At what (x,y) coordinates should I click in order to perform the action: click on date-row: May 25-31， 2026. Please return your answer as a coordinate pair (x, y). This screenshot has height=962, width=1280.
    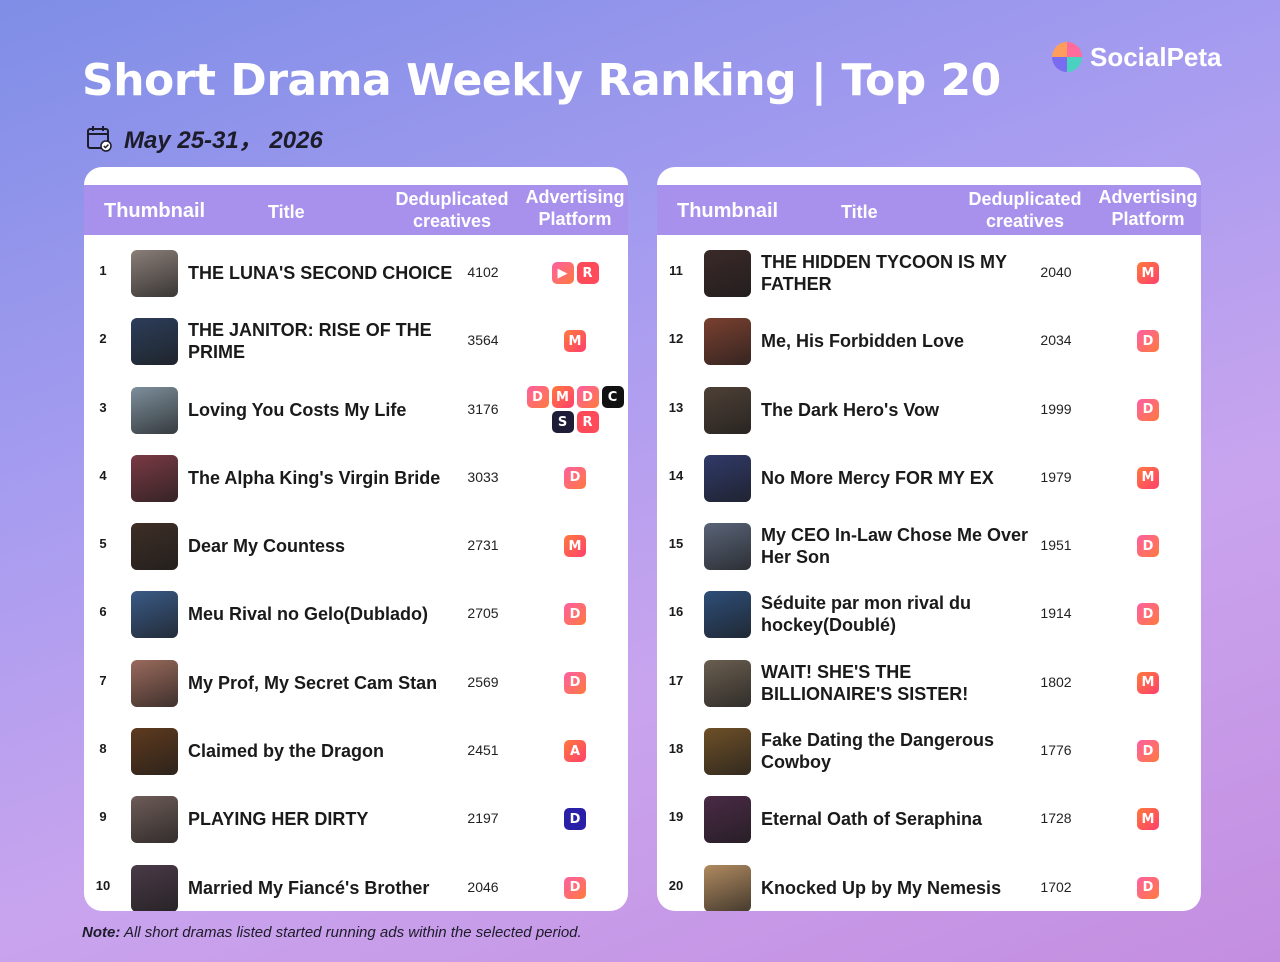
    Looking at the image, I should click on (204, 137).